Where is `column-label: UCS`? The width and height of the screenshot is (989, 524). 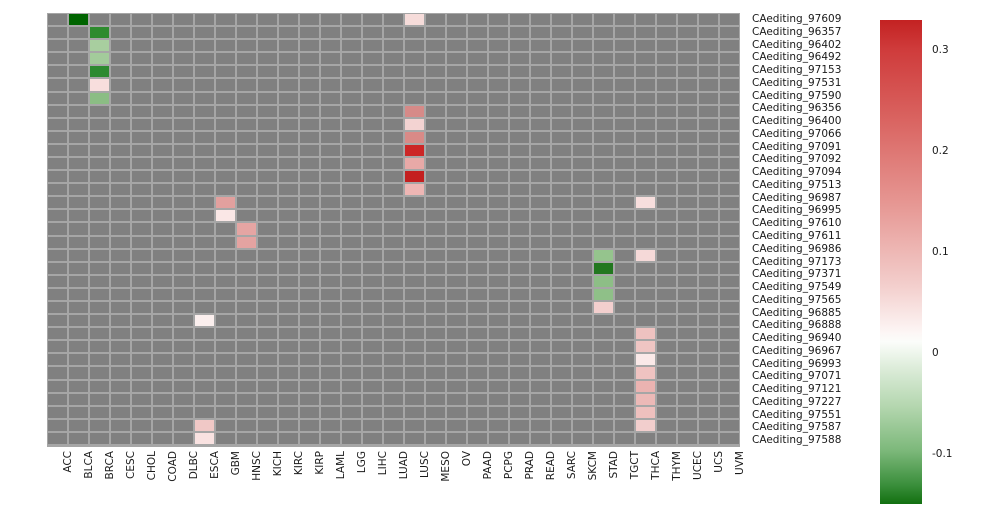 column-label: UCS is located at coordinates (718, 462).